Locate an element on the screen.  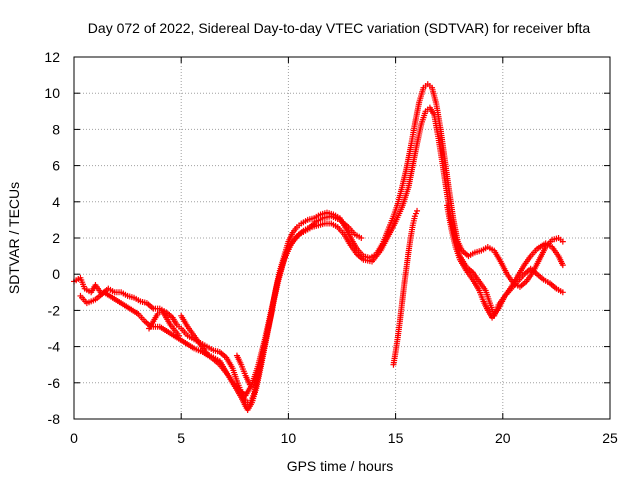
y-tick-label: 2 is located at coordinates (56, 238).